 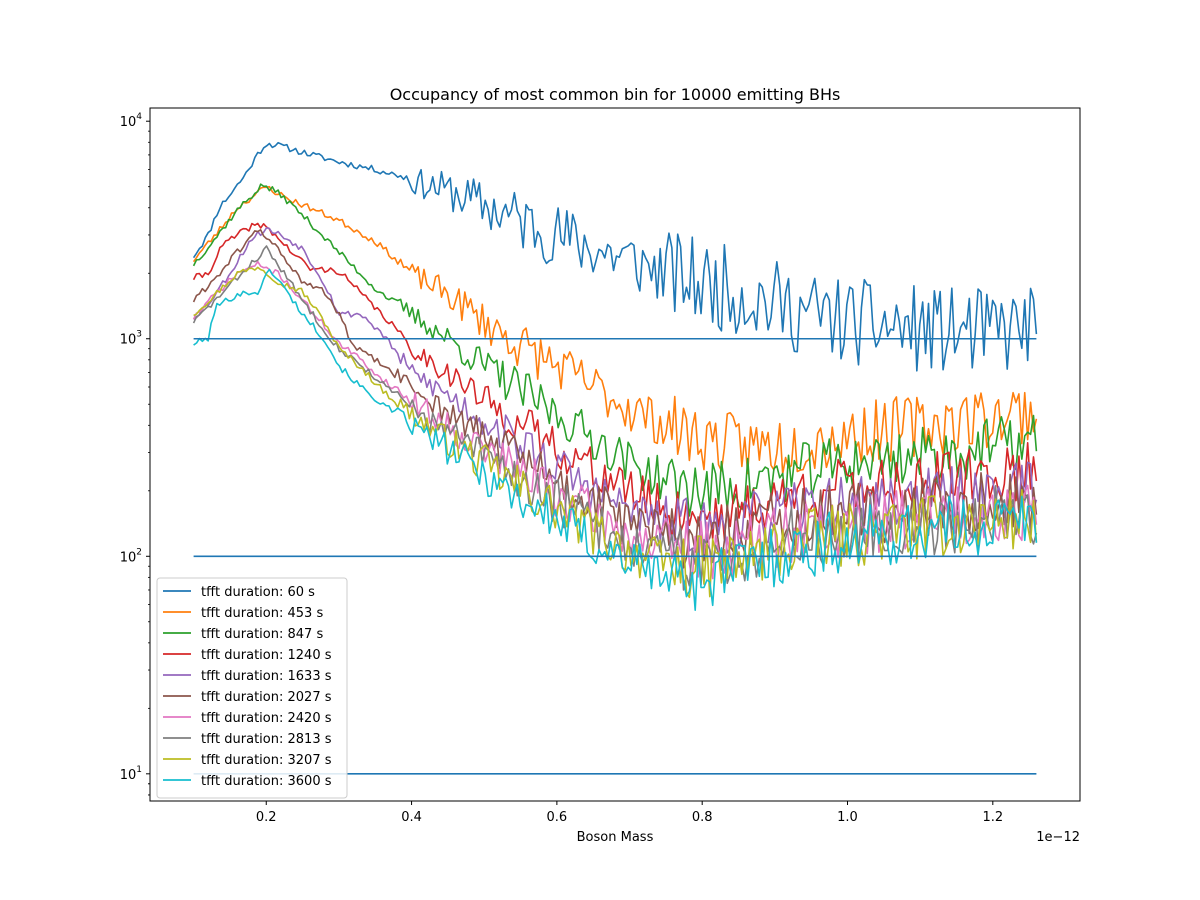 What do you see at coordinates (702, 817) in the screenshot?
I see `x-tick-label: 0.8` at bounding box center [702, 817].